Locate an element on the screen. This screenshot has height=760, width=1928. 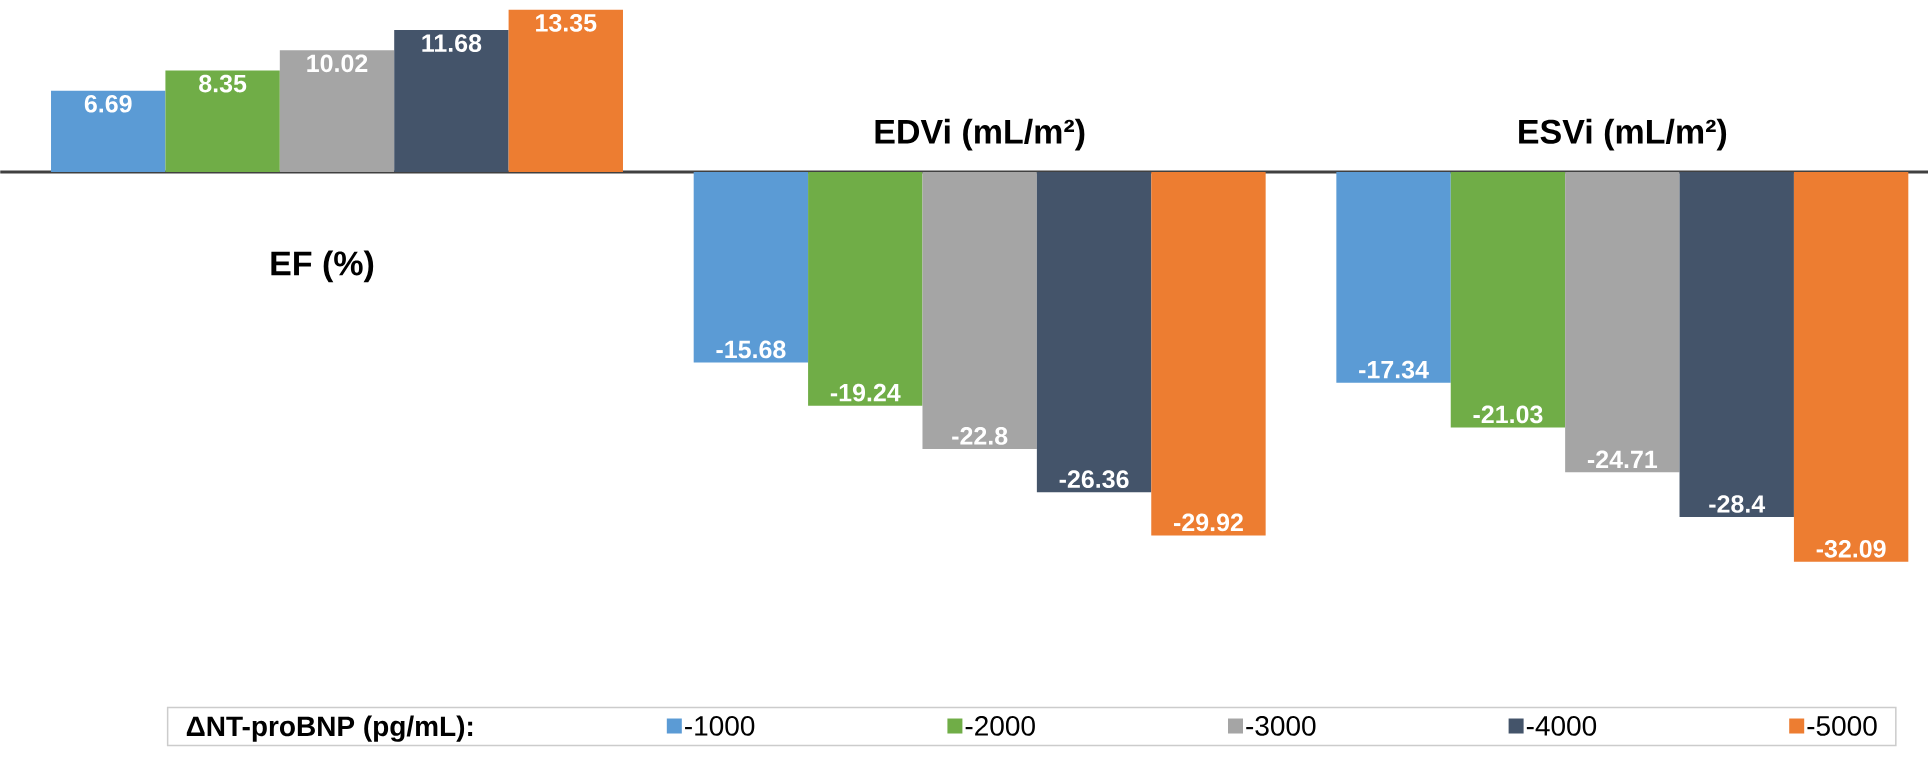
data-label: 13.35 is located at coordinates (566, 23).